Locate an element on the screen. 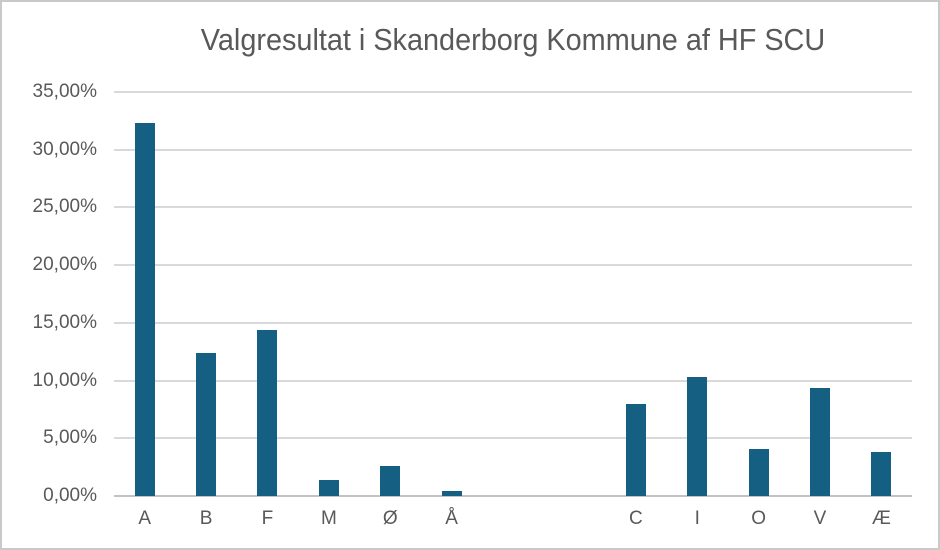  bar-B is located at coordinates (206, 424).